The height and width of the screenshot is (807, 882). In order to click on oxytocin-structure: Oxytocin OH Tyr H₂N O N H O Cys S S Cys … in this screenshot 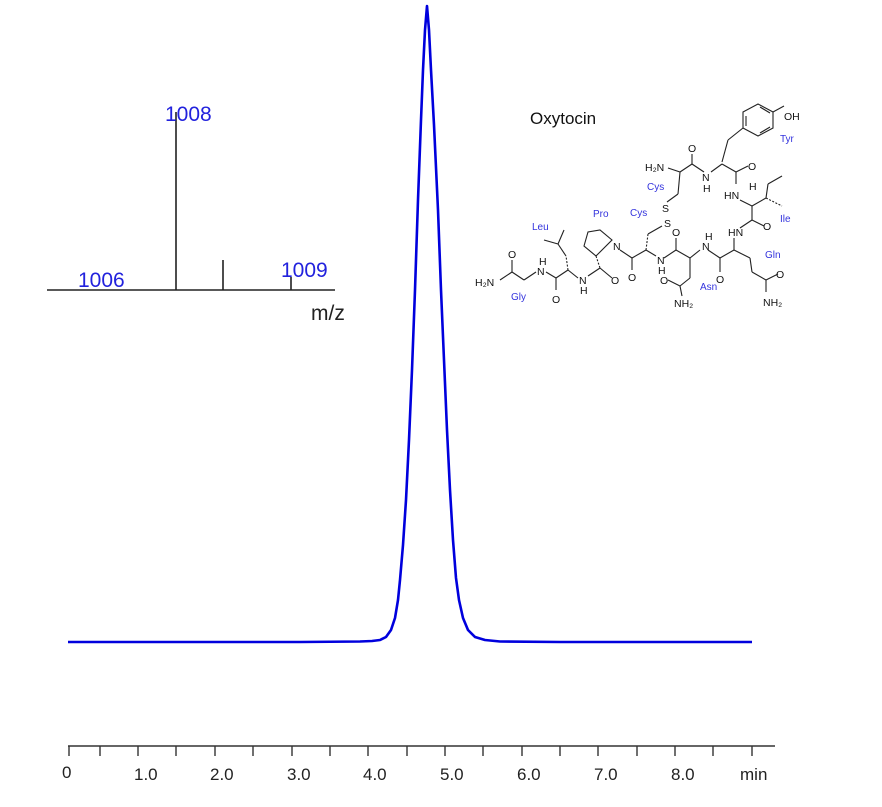, I will do `click(637, 206)`.